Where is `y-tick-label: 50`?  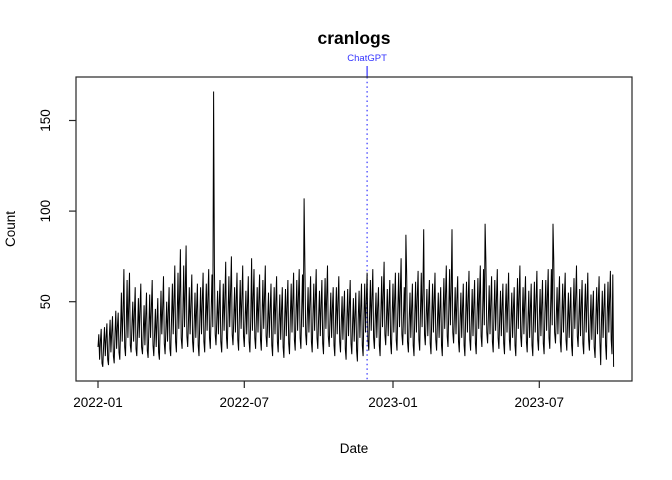
y-tick-label: 50 is located at coordinates (45, 301).